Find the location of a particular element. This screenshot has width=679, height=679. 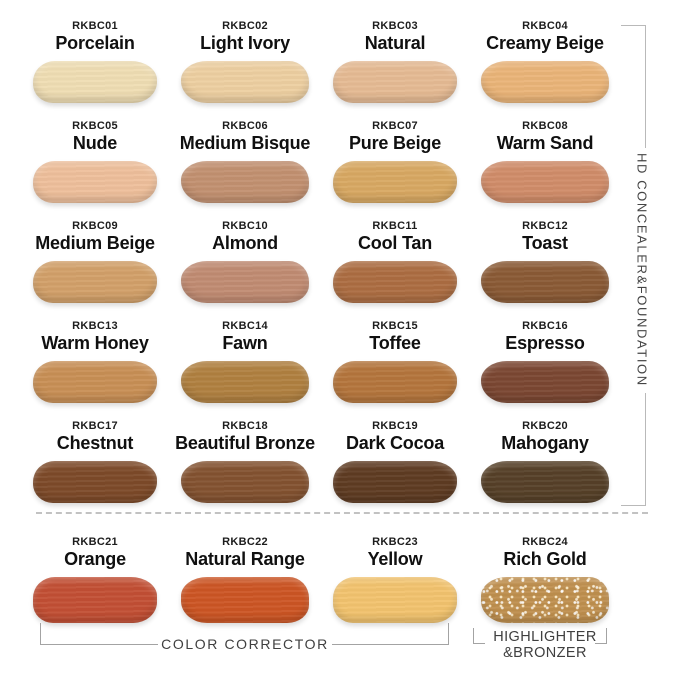

swatch-cell: RKBC17 Chestnut is located at coordinates (95, 458).